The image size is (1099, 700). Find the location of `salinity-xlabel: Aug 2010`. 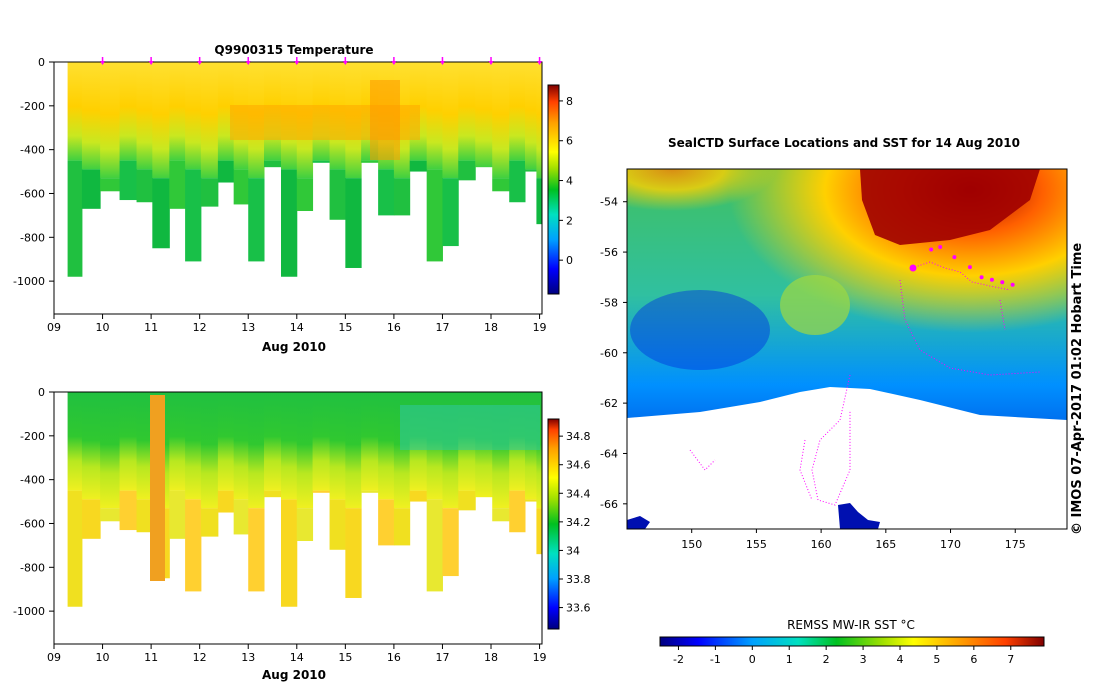

salinity-xlabel: Aug 2010 is located at coordinates (294, 675).